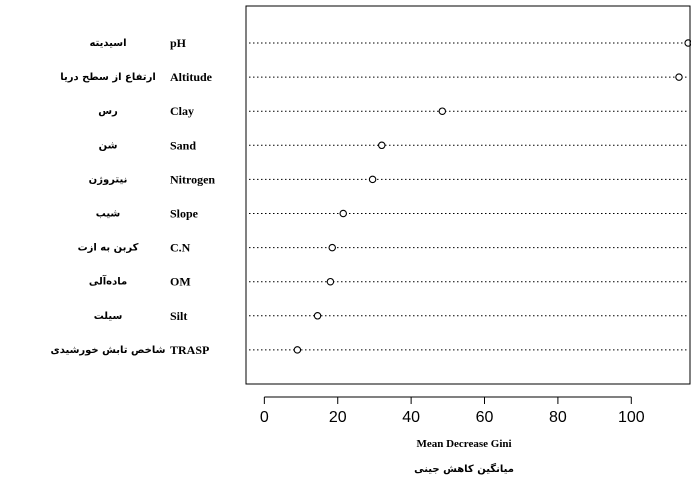  What do you see at coordinates (390, 316) in the screenshot?
I see `row-silt: Silt سیلت` at bounding box center [390, 316].